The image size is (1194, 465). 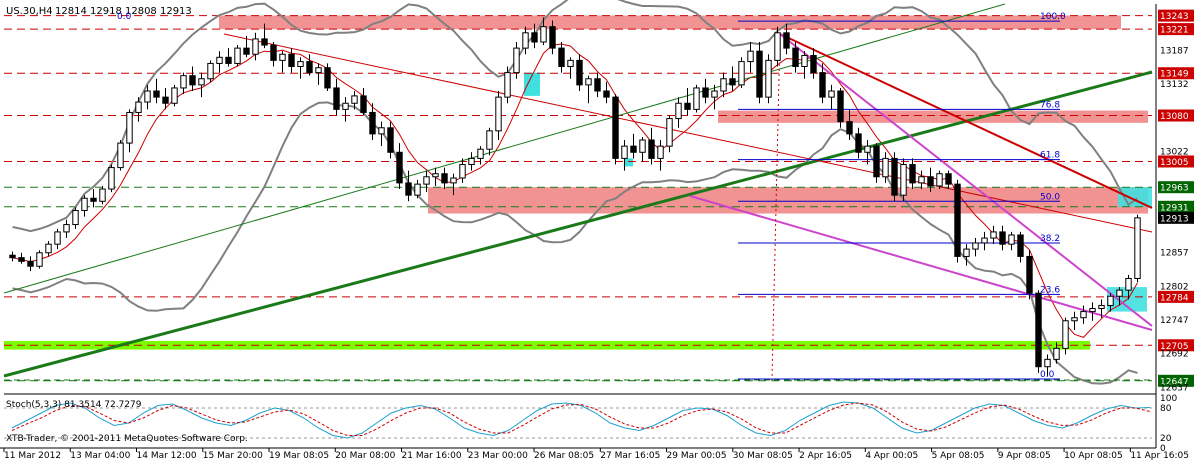 I want to click on time-axis-label: 21 Mar 16:00, so click(x=432, y=456).